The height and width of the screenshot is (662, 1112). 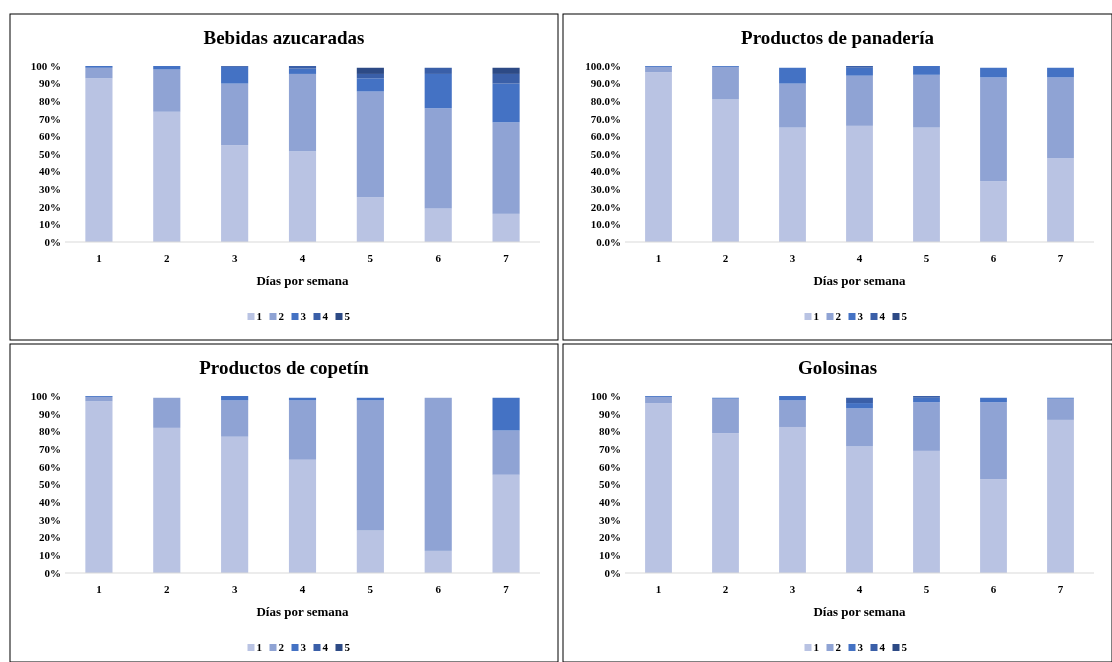 I want to click on chart-title: Productos de copetín, so click(x=284, y=367).